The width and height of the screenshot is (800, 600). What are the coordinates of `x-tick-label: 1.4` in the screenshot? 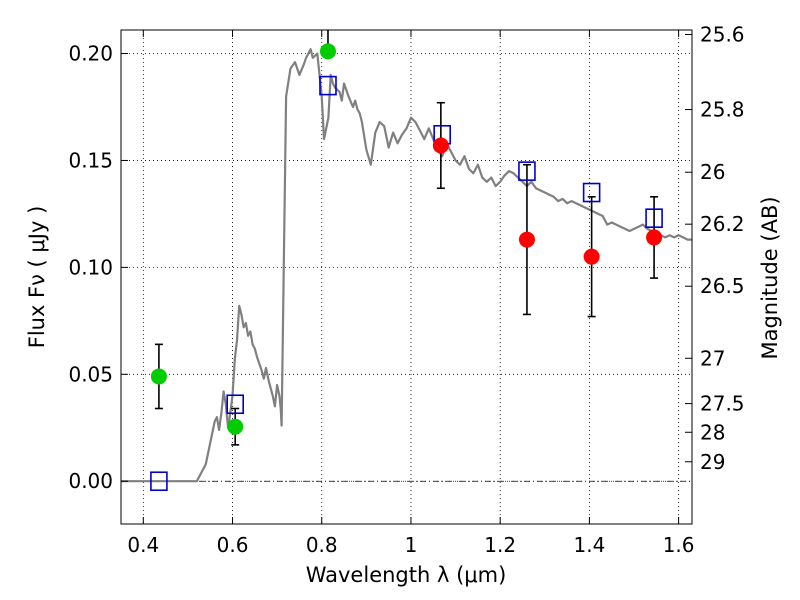 It's located at (589, 545).